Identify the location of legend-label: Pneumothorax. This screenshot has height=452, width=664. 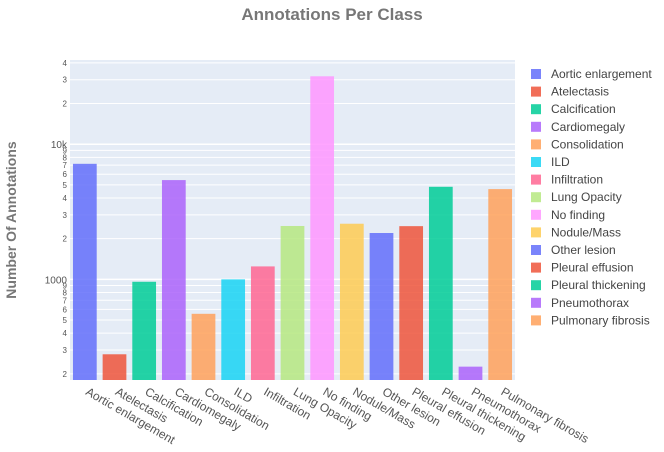
(590, 303).